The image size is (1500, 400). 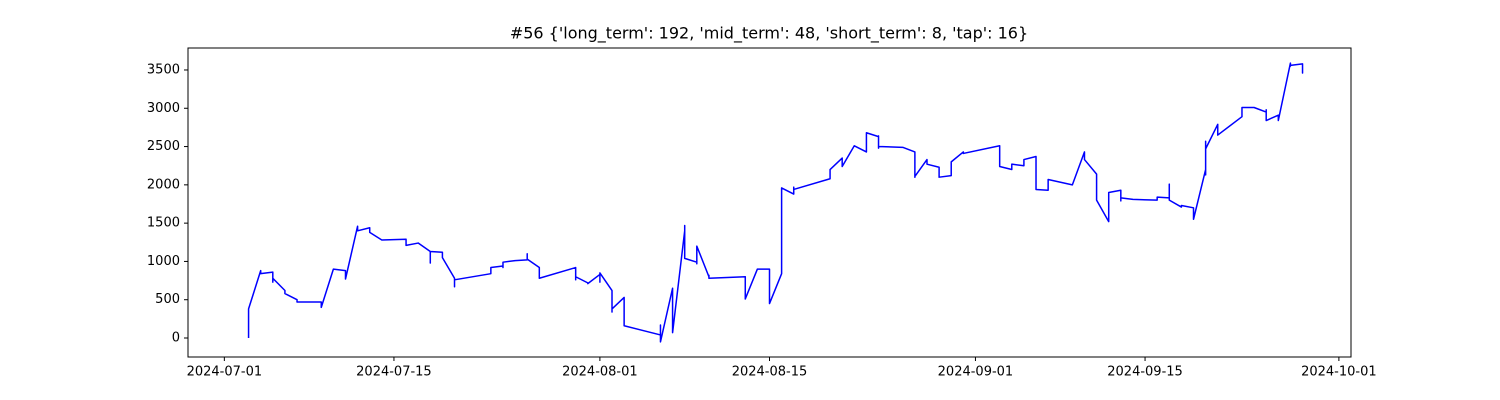 I want to click on y-tick-label: 3500, so click(x=163, y=69).